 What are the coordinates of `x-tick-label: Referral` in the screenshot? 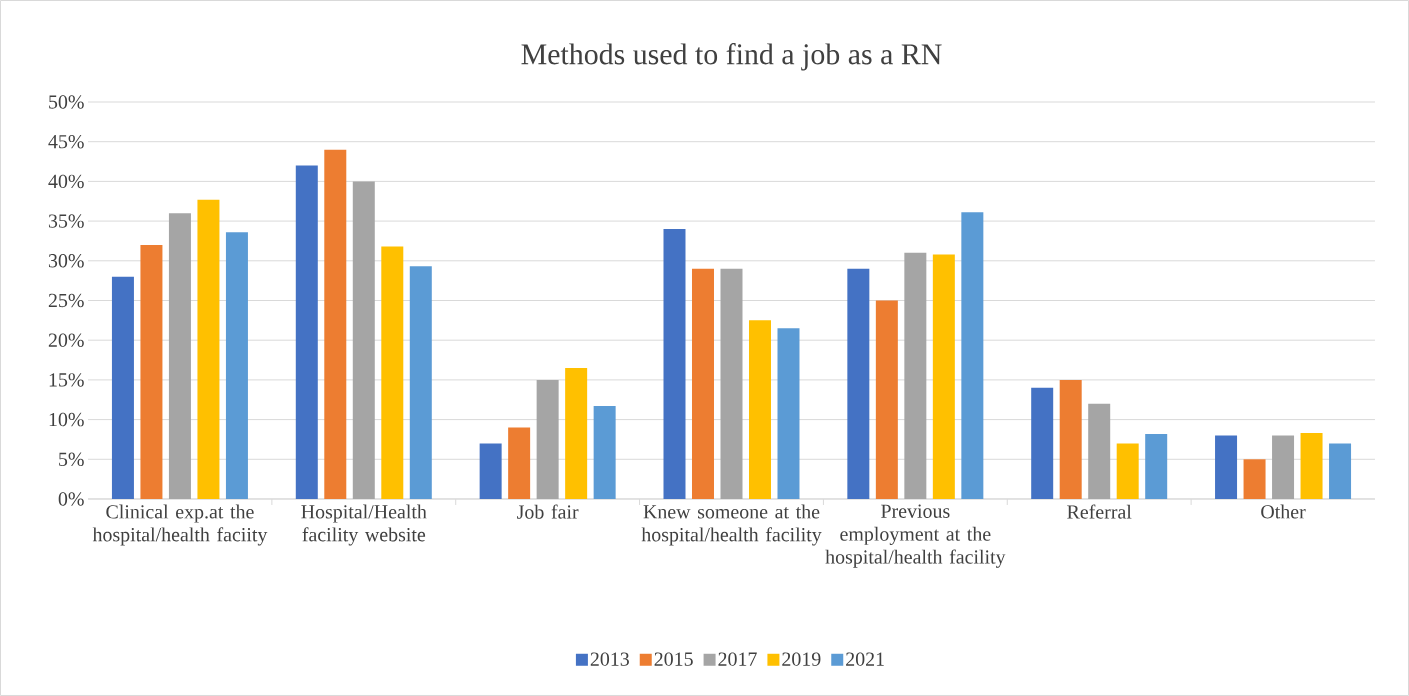 It's located at (1099, 511).